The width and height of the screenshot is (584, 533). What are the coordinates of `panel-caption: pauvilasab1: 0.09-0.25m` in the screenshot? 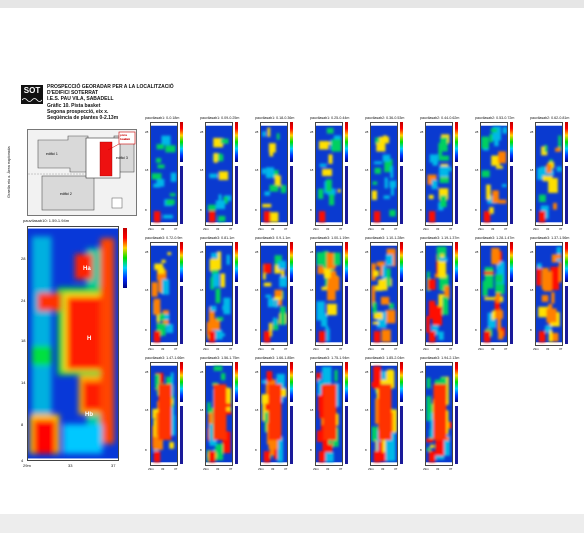 It's located at (220, 118).